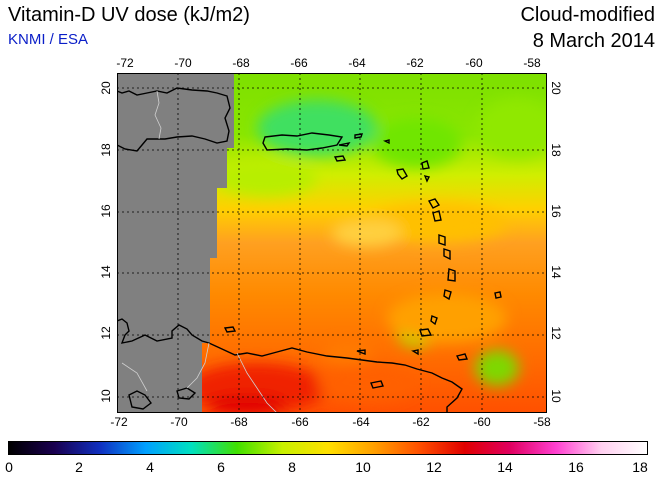 Image resolution: width=665 pixels, height=480 pixels. I want to click on lon-bottom-label: -64, so click(361, 422).